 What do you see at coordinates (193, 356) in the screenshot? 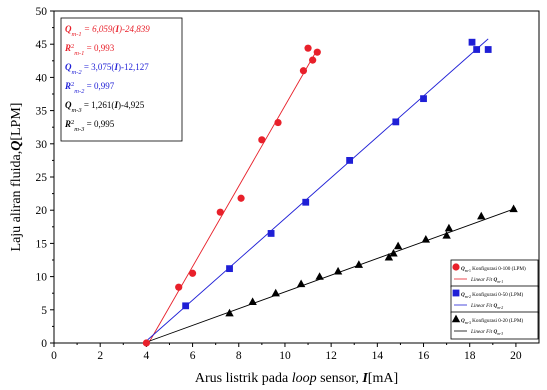
I see `x-tick-label: 6` at bounding box center [193, 356].